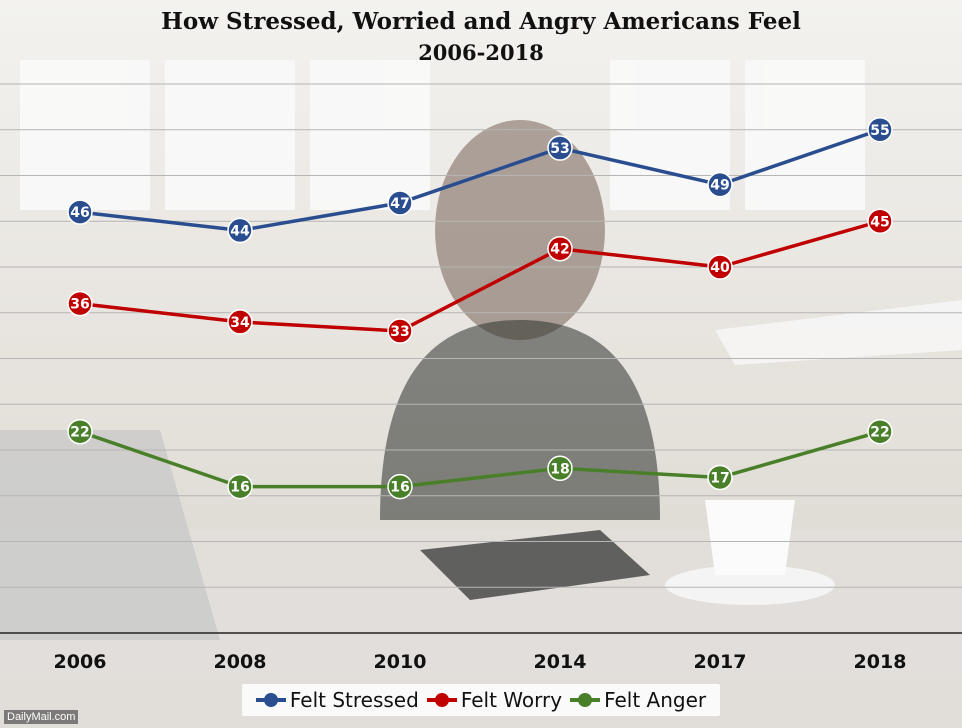 This screenshot has height=728, width=962. I want to click on x-tick-label: 2008, so click(240, 662).